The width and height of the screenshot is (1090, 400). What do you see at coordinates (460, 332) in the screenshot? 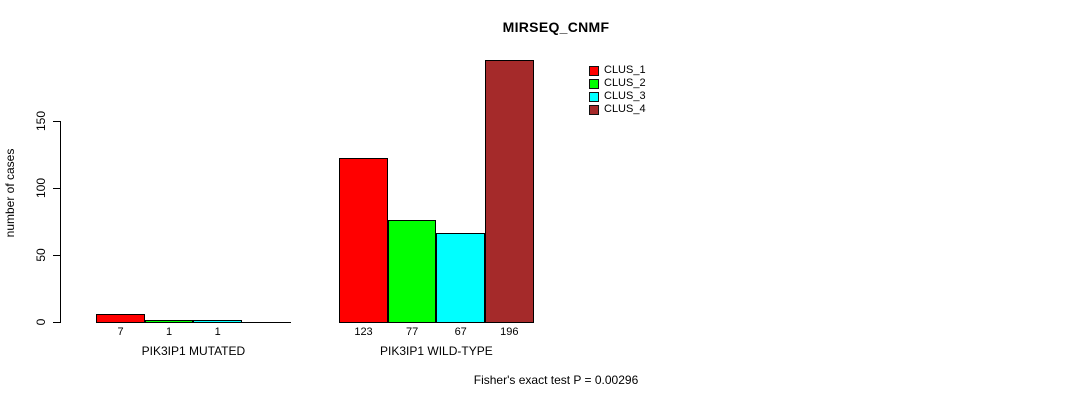
I see `bar-value-label: 67` at bounding box center [460, 332].